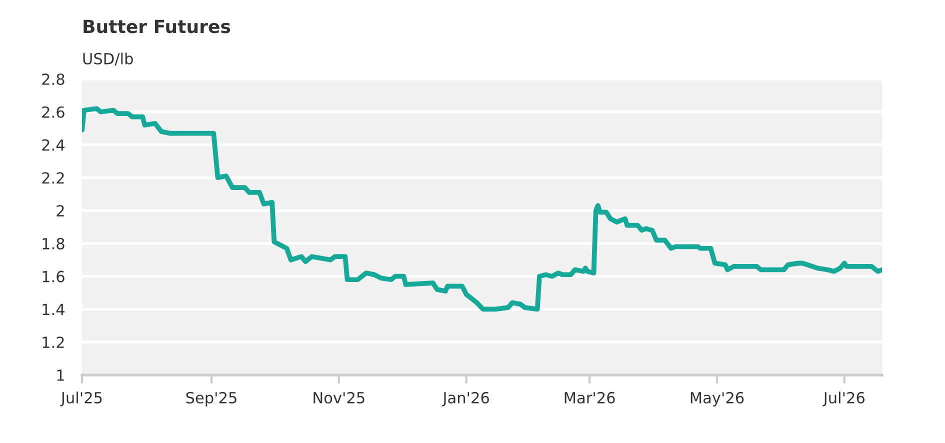 The height and width of the screenshot is (443, 945). I want to click on chart-title: Butter Futures, so click(157, 27).